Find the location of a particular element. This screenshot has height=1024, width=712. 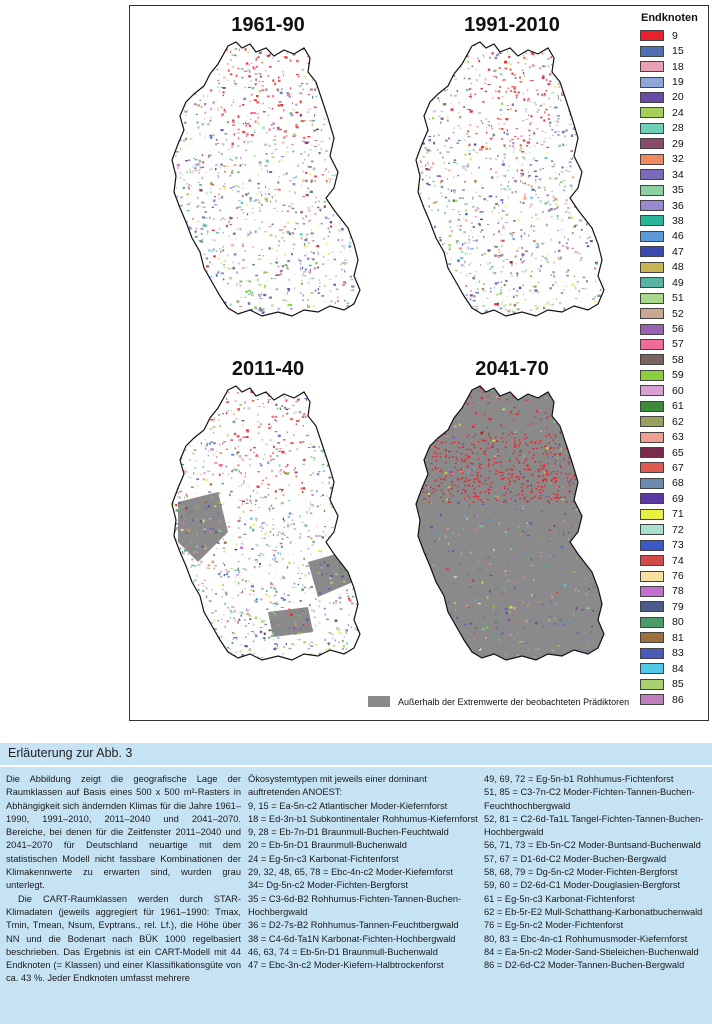

map-panel-2011-40: 2011-40 is located at coordinates (268, 516).